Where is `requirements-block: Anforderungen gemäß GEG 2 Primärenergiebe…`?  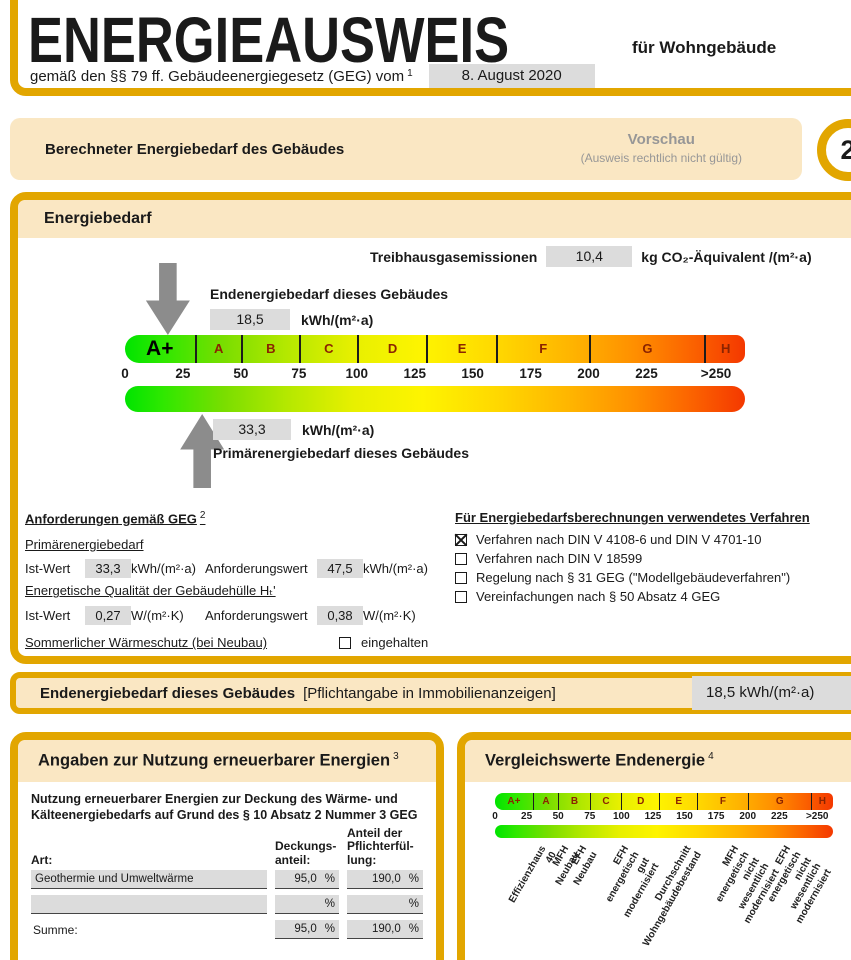
requirements-block: Anforderungen gemäß GEG 2 Primärenergiebe… is located at coordinates (237, 580).